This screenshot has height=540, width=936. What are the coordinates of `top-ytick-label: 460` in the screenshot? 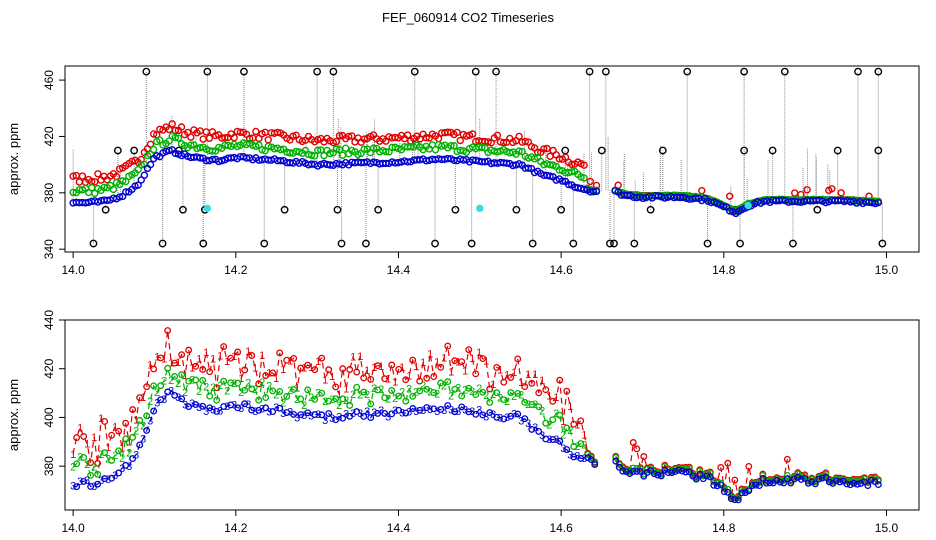 It's located at (49, 80).